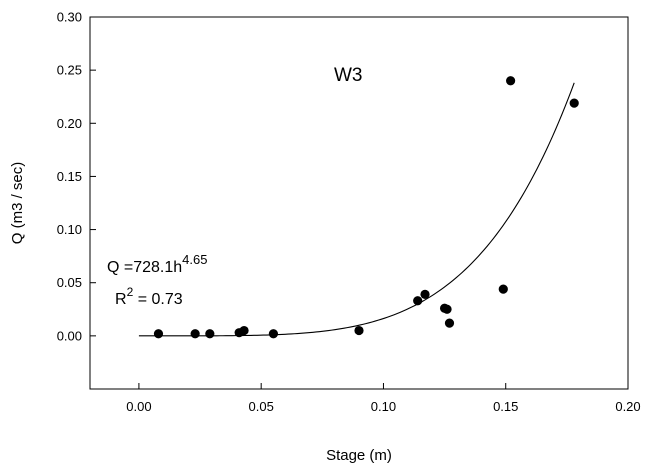 The width and height of the screenshot is (645, 469). I want to click on r-squared-superscript: 2, so click(130, 292).